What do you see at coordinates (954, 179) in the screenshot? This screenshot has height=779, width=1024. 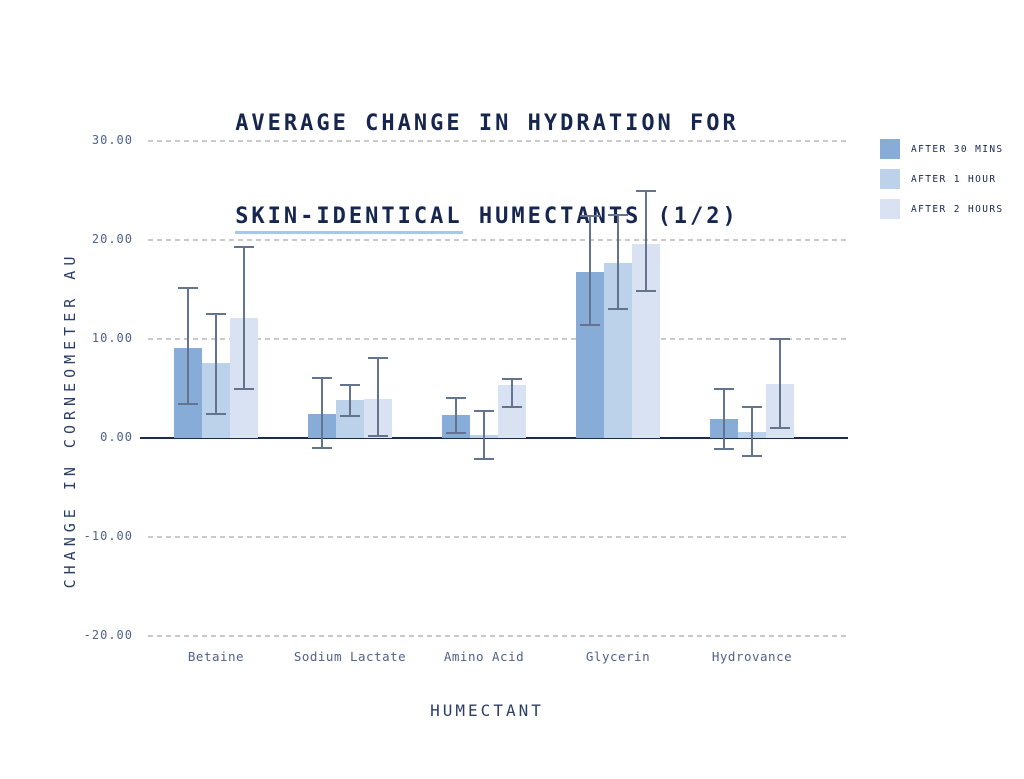 I see `legend-label: AFTER 1 HOUR` at bounding box center [954, 179].